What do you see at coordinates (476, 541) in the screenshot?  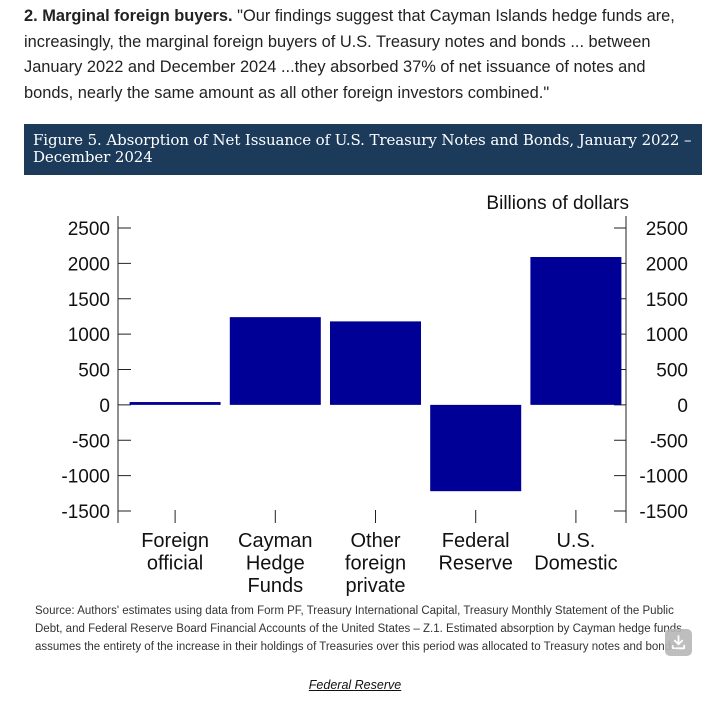 I see `category-label: Federal` at bounding box center [476, 541].